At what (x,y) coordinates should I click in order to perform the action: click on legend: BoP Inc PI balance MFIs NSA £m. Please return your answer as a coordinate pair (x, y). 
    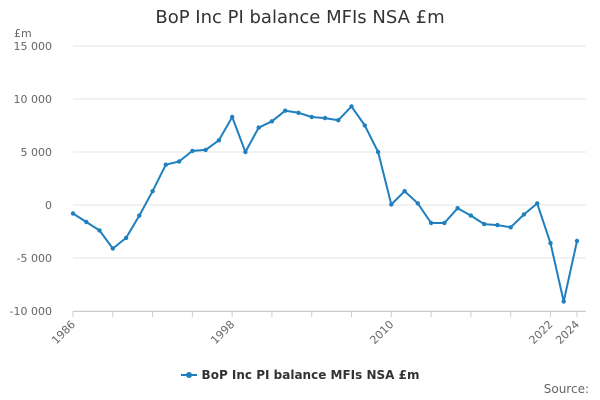
    Looking at the image, I should click on (300, 373).